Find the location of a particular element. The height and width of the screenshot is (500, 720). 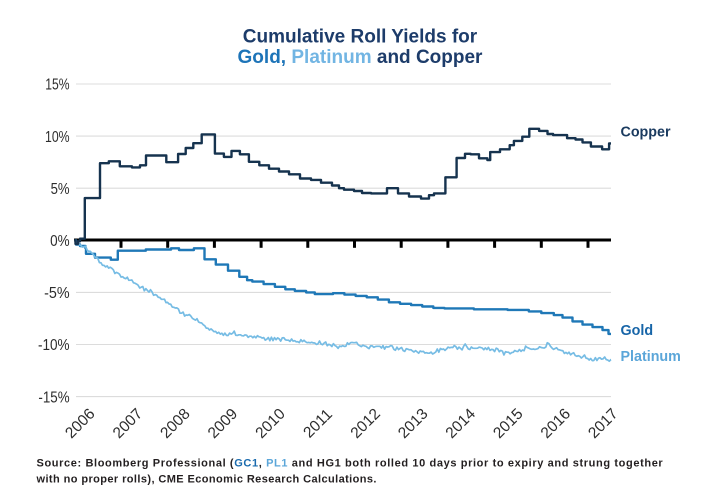

svg-text: 10% is located at coordinates (57, 137).